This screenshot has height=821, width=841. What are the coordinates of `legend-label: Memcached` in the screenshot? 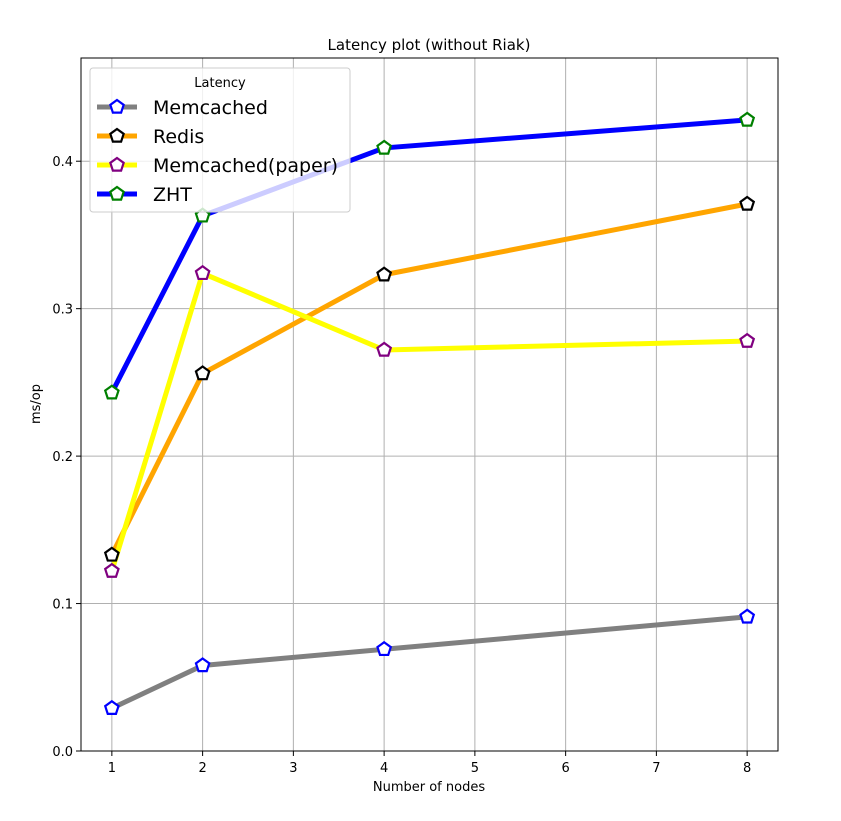 It's located at (210, 108).